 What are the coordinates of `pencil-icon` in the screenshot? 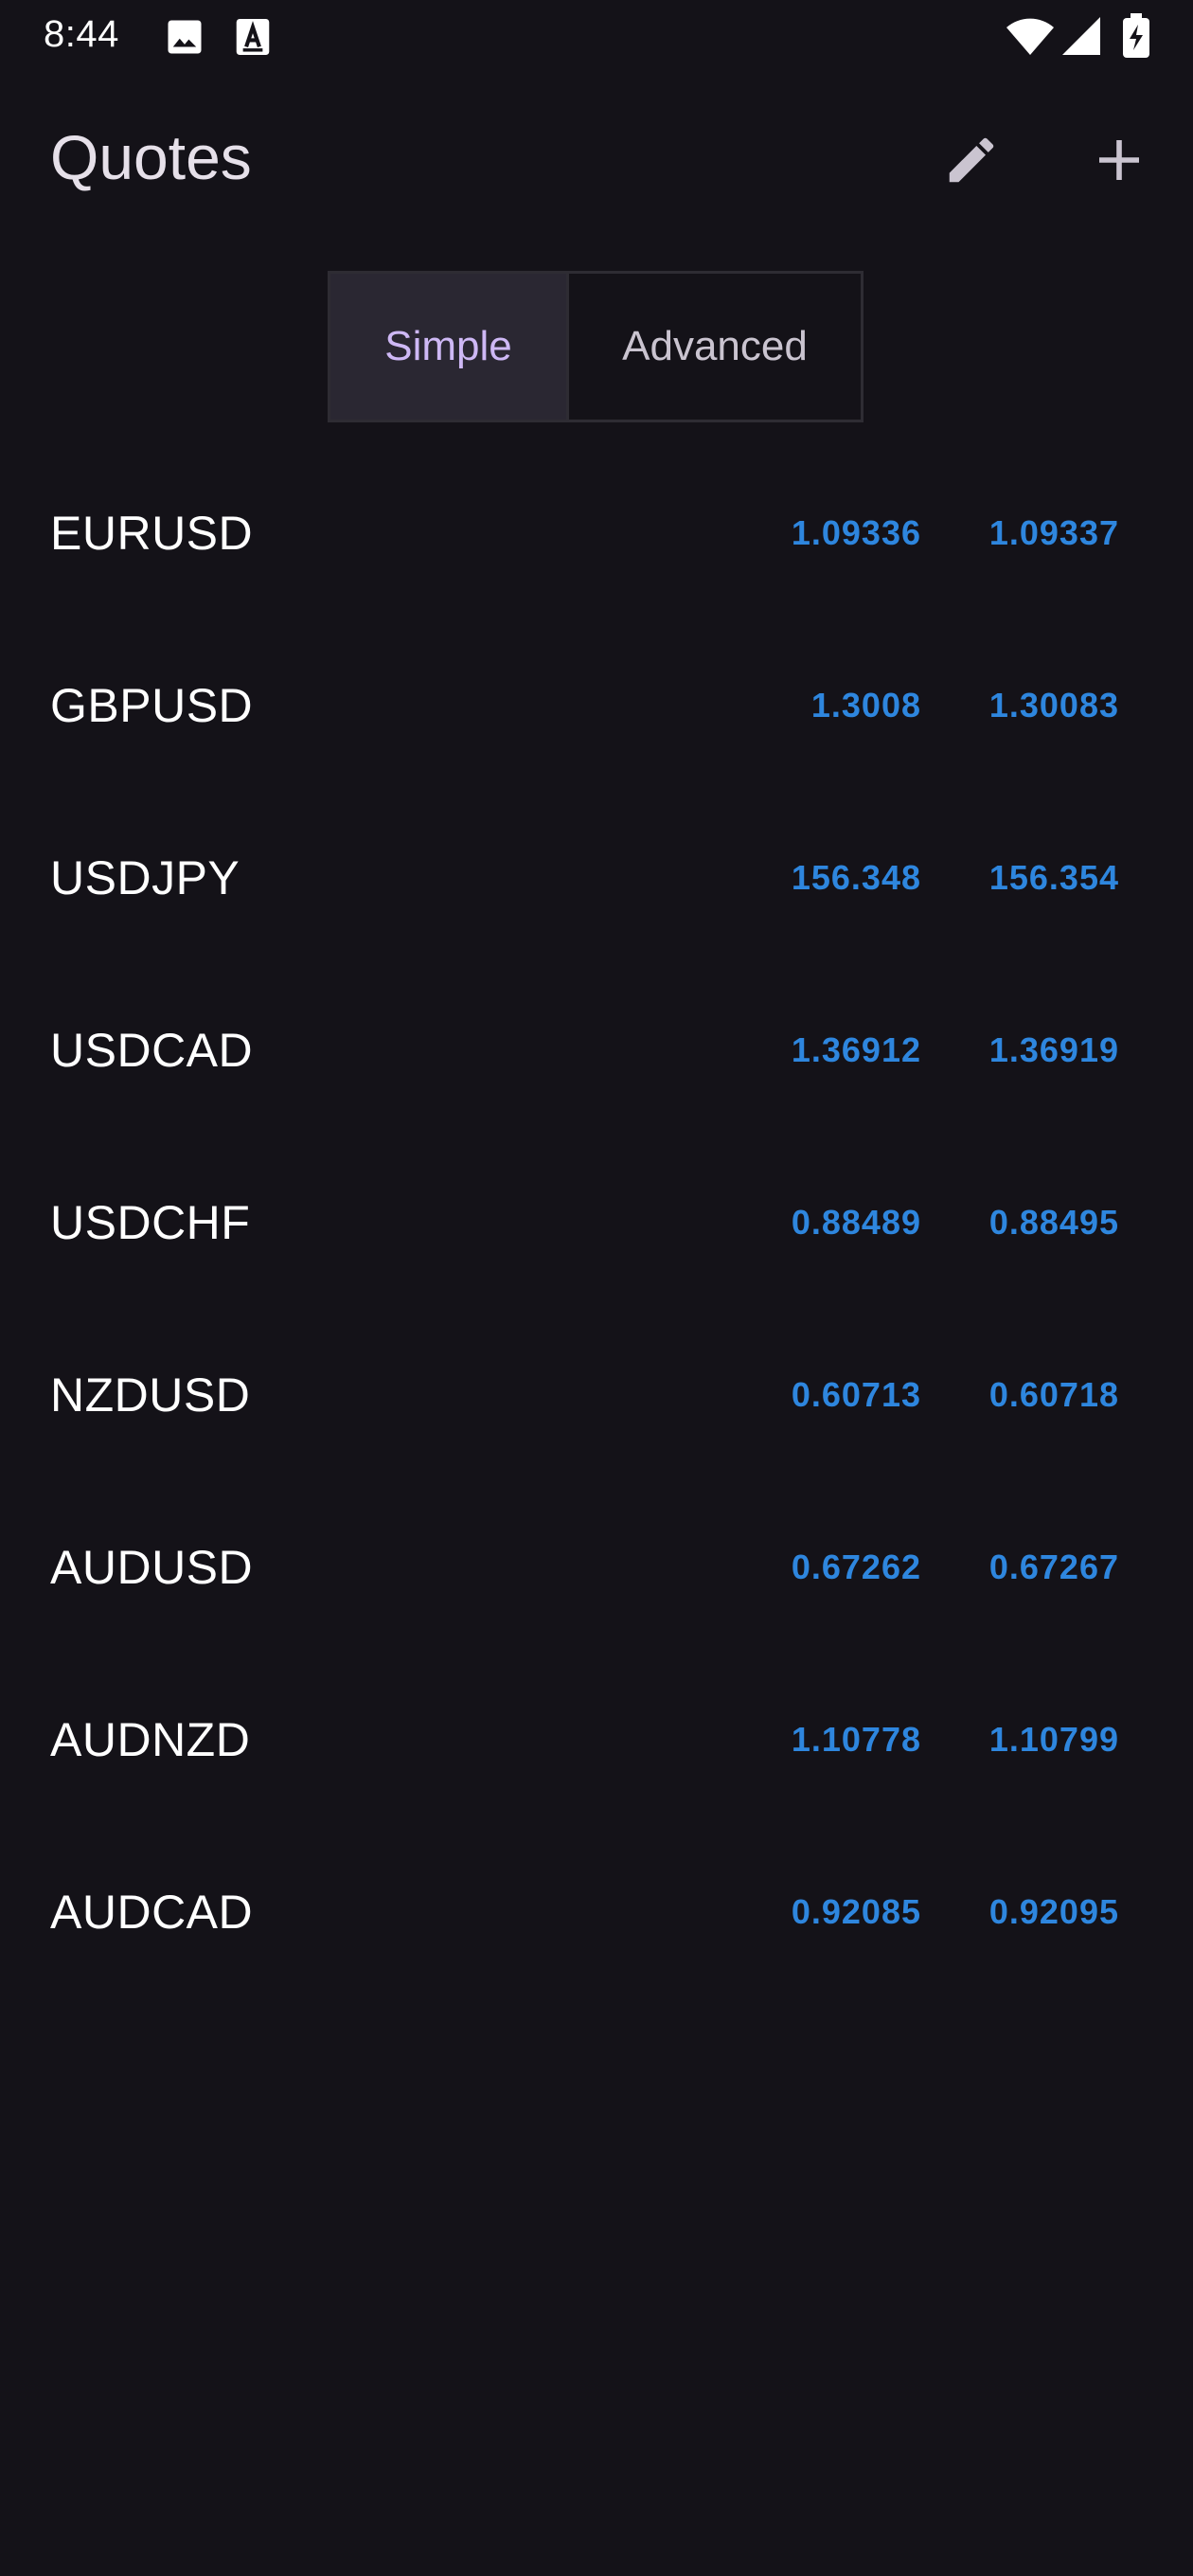 It's located at (971, 162).